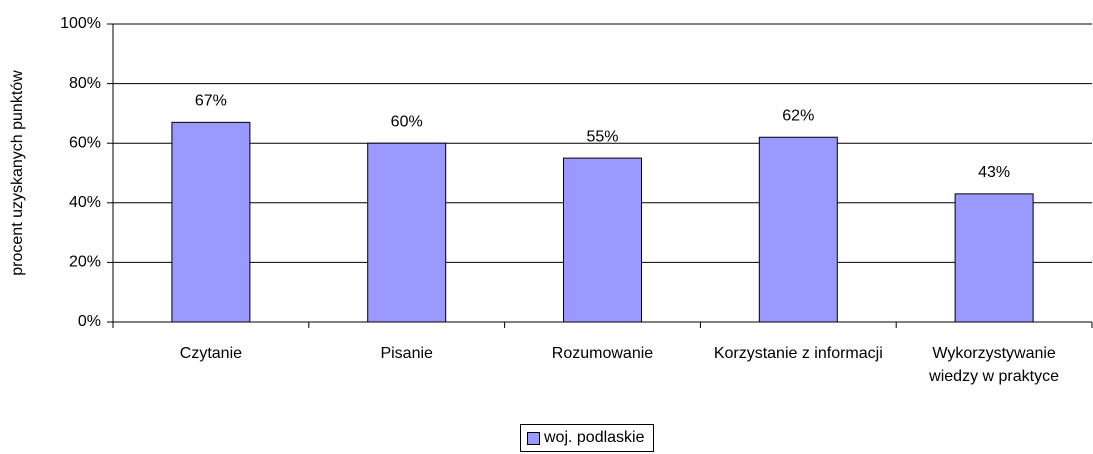 Image resolution: width=1093 pixels, height=454 pixels. Describe the element at coordinates (85, 202) in the screenshot. I see `y-tick-label: 40%` at that location.